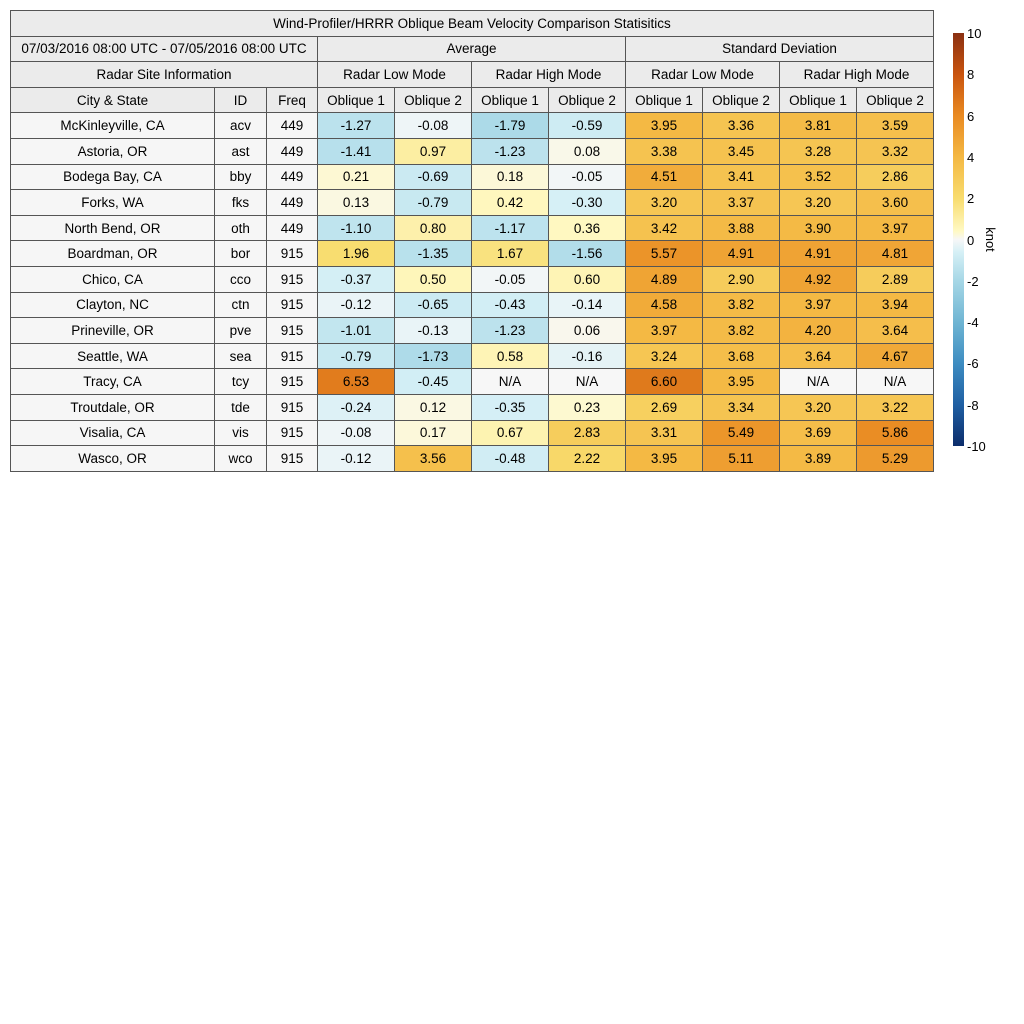 This screenshot has width=1024, height=1024. Describe the element at coordinates (240, 228) in the screenshot. I see `site-id: oth` at that location.